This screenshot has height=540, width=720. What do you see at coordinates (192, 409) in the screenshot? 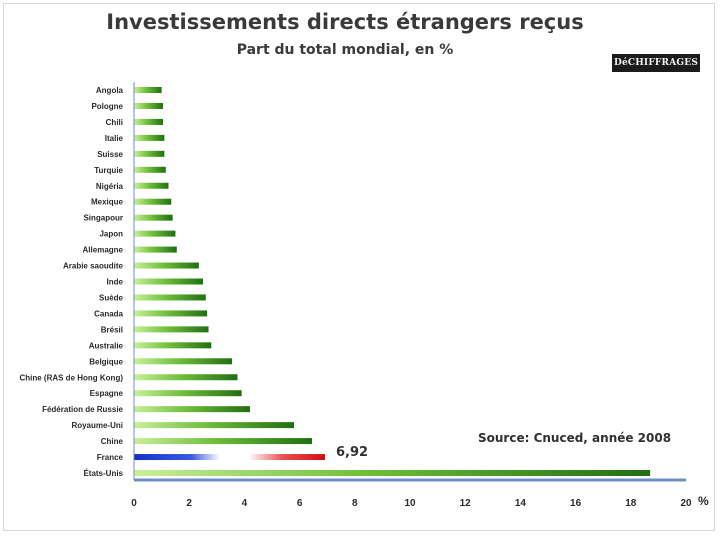
I see `bar-federation-de-russie` at bounding box center [192, 409].